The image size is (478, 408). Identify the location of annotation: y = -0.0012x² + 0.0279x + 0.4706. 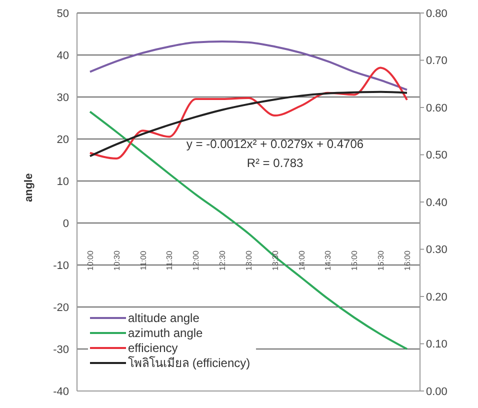
(275, 144).